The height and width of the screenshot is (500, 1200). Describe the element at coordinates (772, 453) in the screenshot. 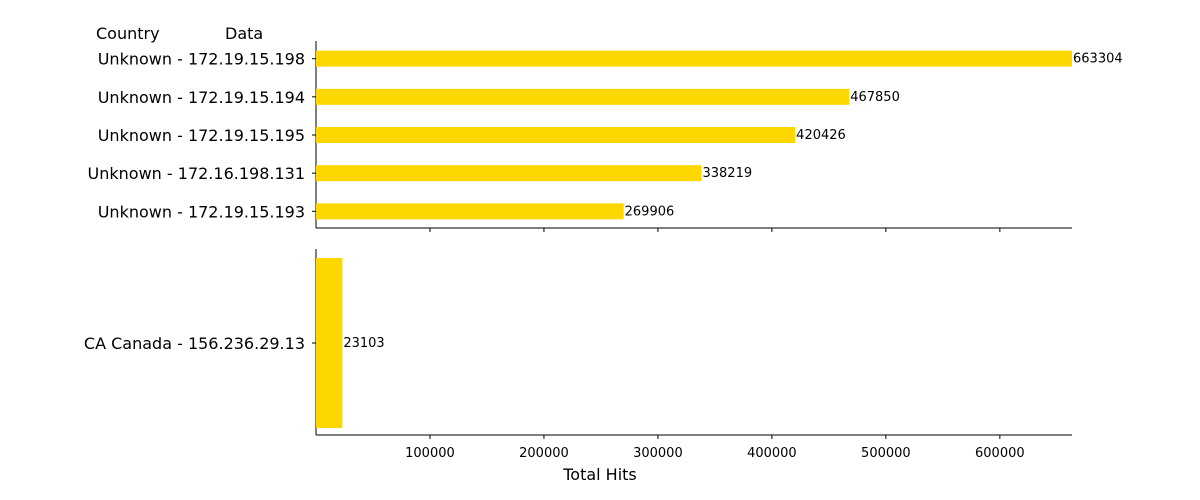

I see `x-tick-label: 400000` at that location.